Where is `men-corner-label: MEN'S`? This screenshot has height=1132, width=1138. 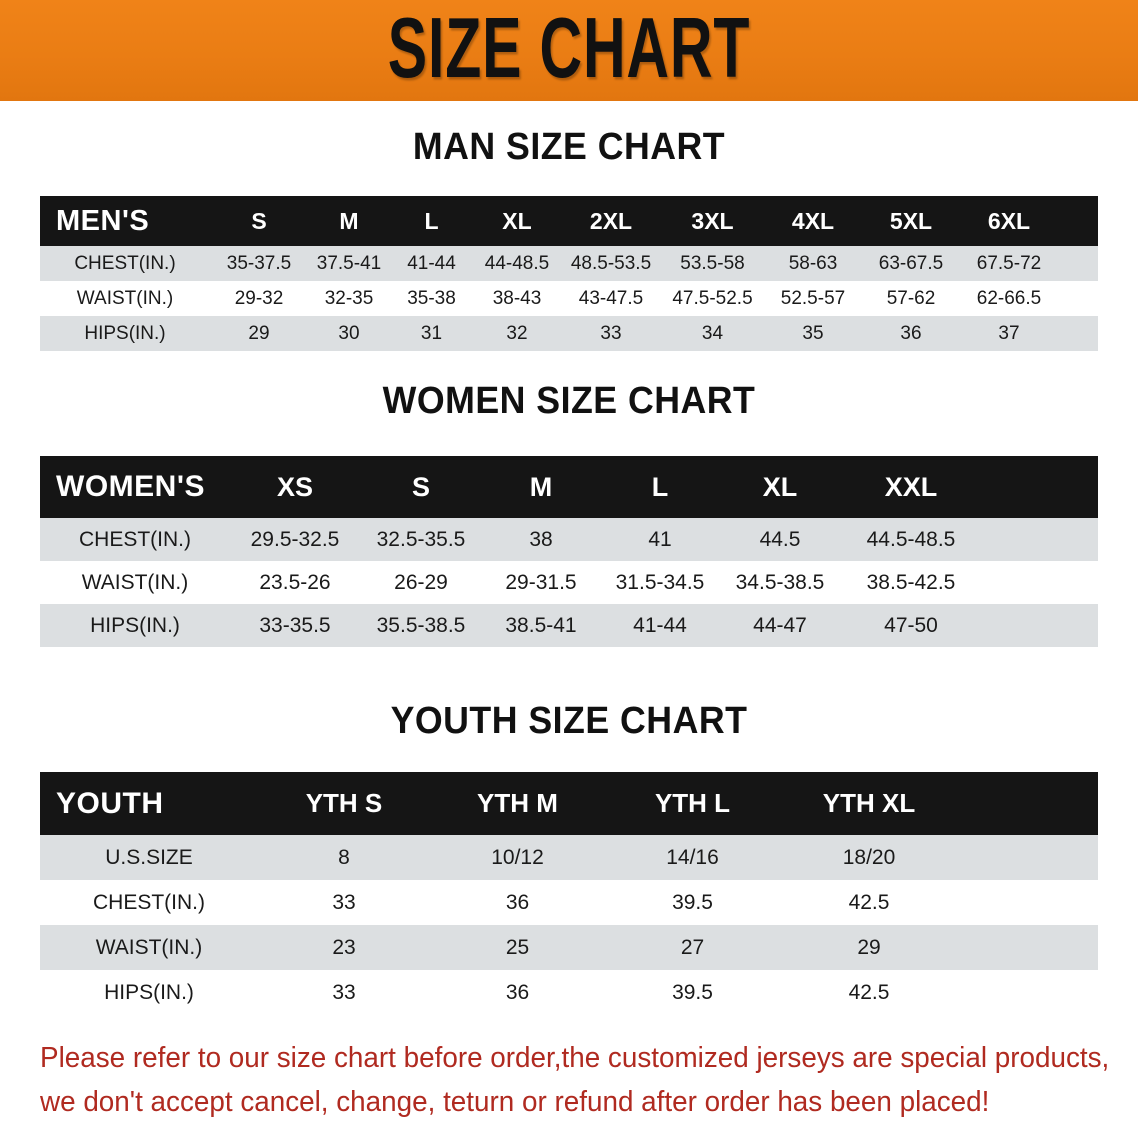 men-corner-label: MEN'S is located at coordinates (103, 220).